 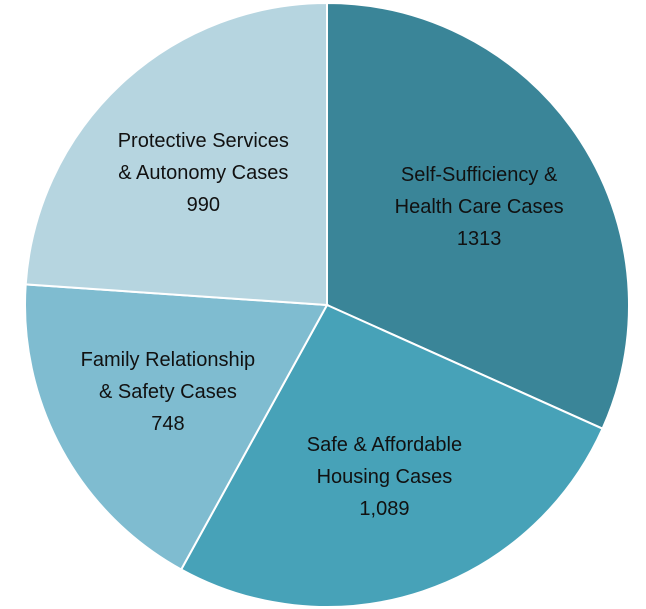 What do you see at coordinates (384, 508) in the screenshot?
I see `value-label: 1,089` at bounding box center [384, 508].